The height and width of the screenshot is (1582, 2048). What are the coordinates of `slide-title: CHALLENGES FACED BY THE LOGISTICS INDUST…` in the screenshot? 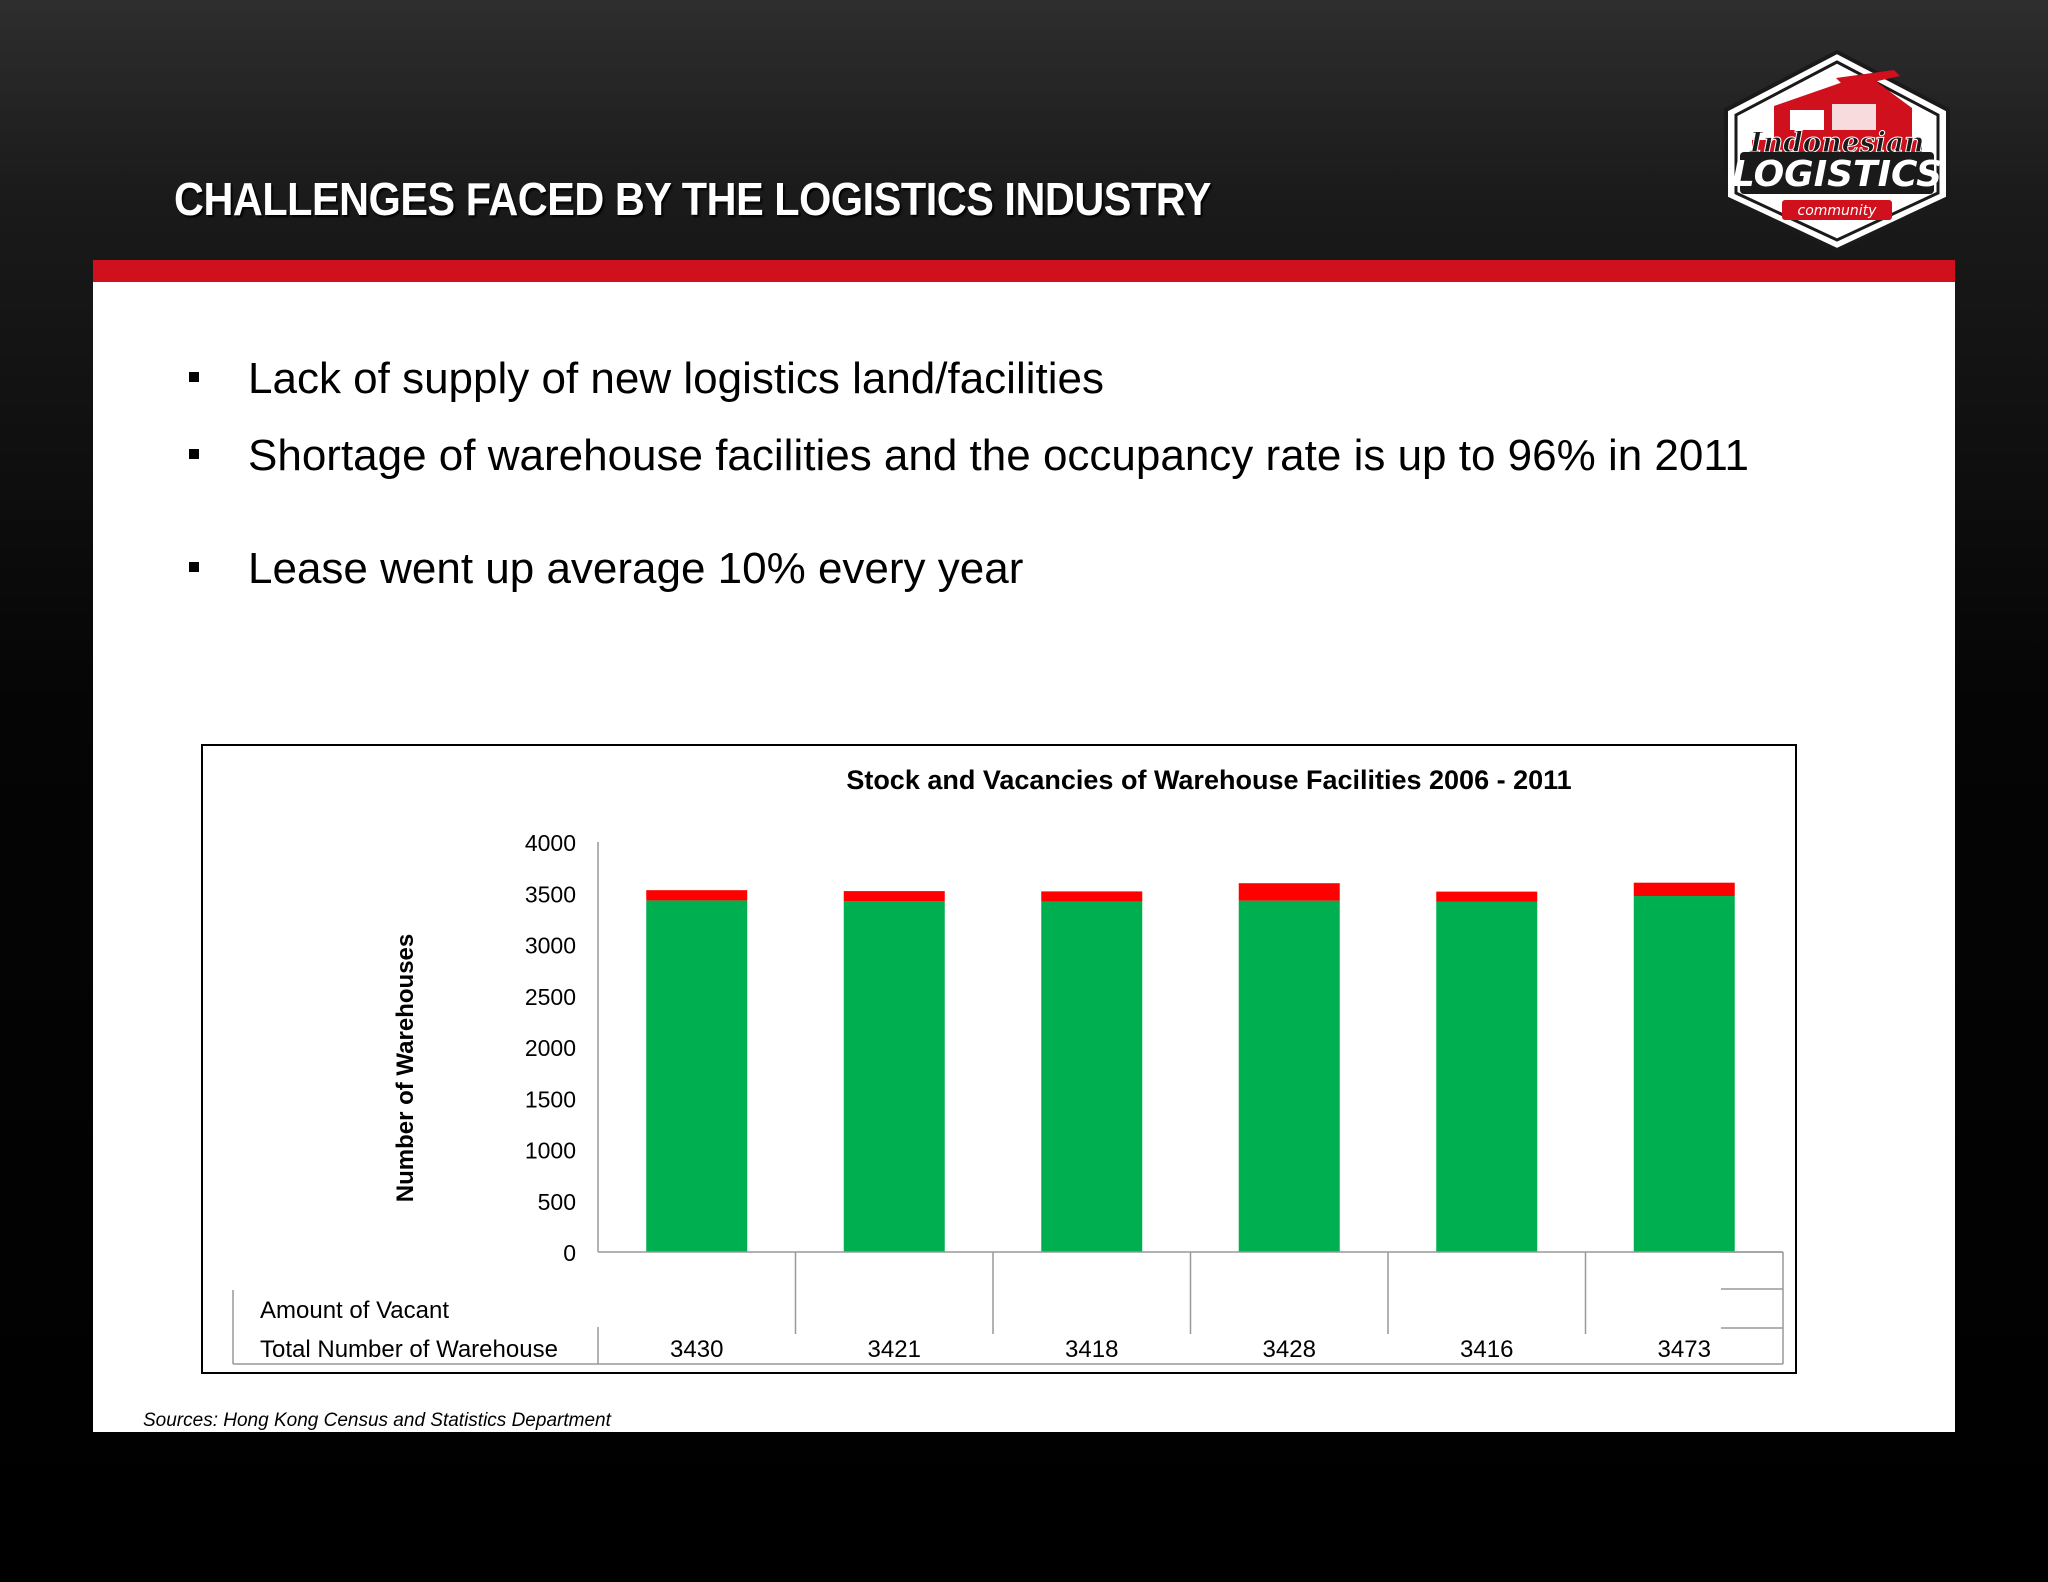 It's located at (692, 199).